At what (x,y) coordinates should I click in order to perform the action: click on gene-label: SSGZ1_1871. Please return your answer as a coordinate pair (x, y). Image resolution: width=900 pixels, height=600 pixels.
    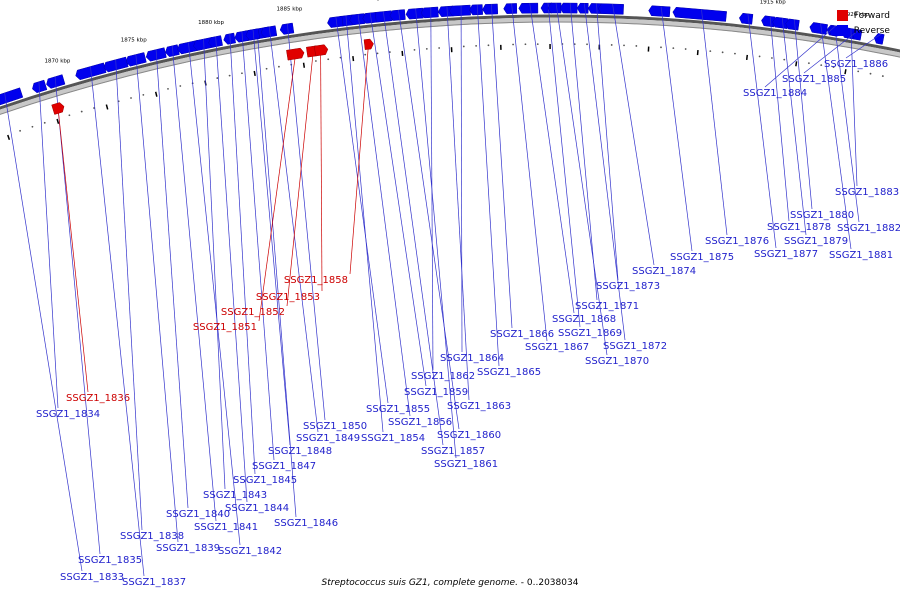
    Looking at the image, I should click on (607, 306).